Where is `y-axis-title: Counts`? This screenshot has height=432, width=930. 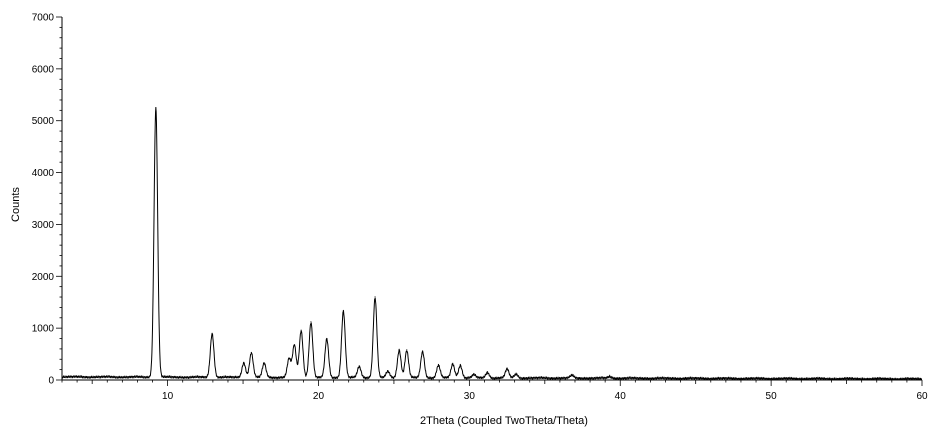 y-axis-title: Counts is located at coordinates (16, 204).